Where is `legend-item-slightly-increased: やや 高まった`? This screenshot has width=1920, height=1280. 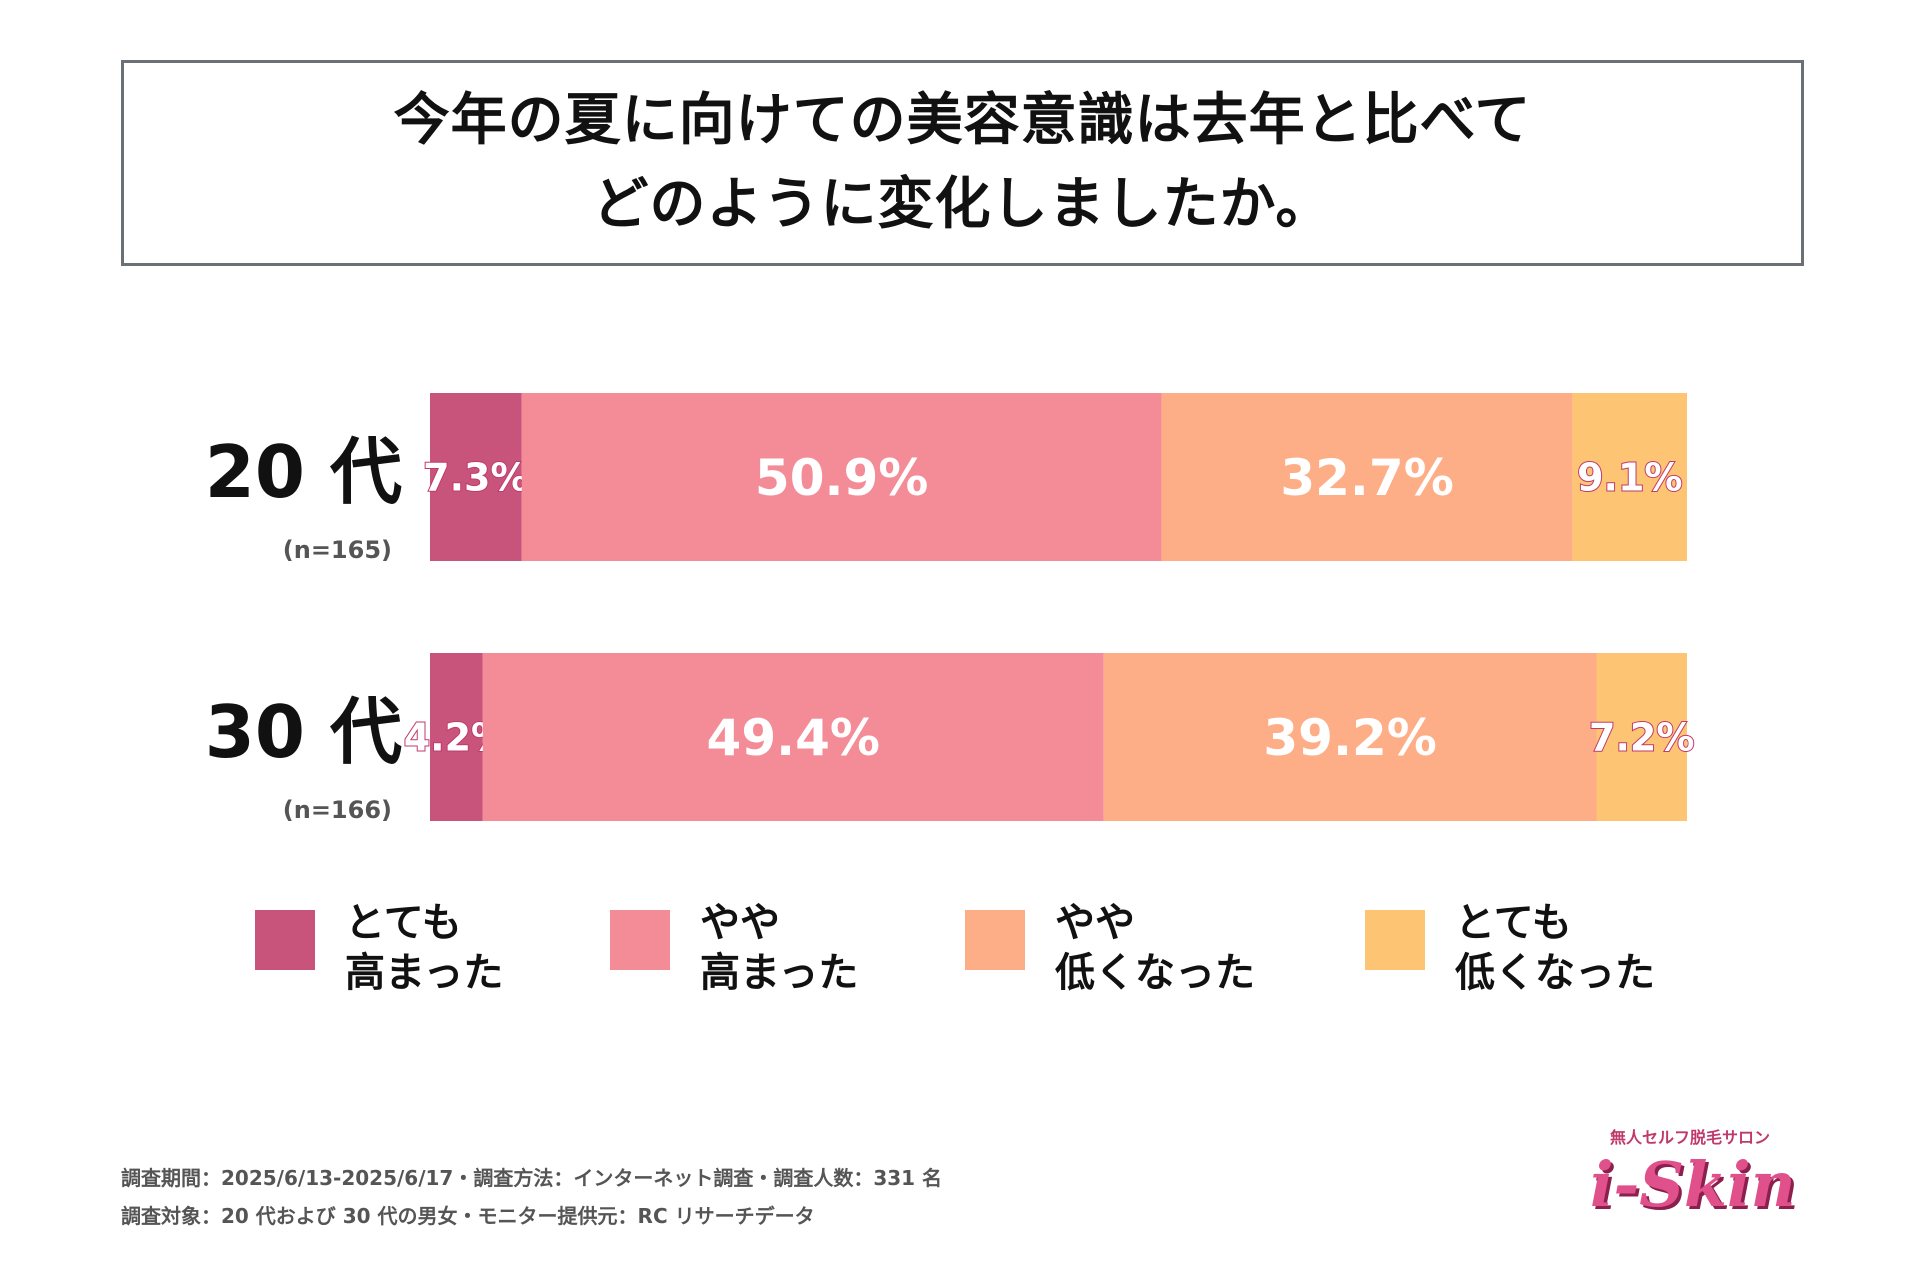 legend-item-slightly-increased: やや 高まった is located at coordinates (734, 948).